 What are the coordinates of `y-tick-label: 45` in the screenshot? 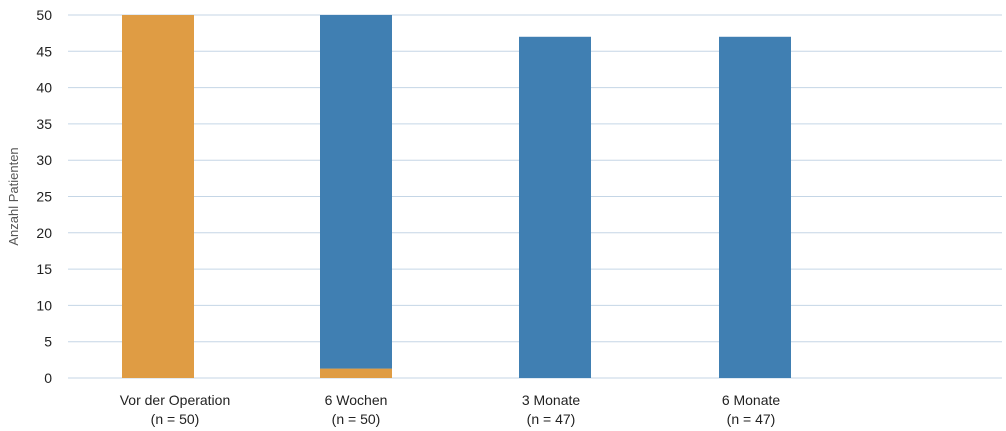 It's located at (44, 51).